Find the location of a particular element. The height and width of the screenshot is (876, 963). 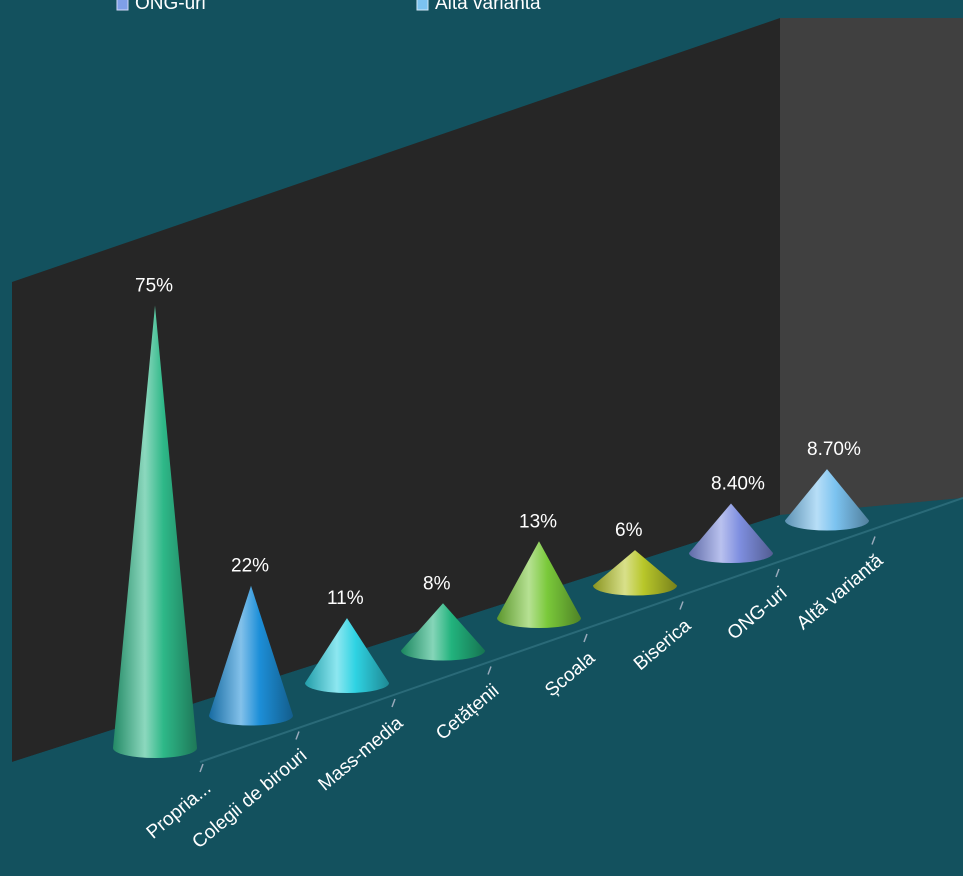

category-label: ONG-uri is located at coordinates (758, 614).